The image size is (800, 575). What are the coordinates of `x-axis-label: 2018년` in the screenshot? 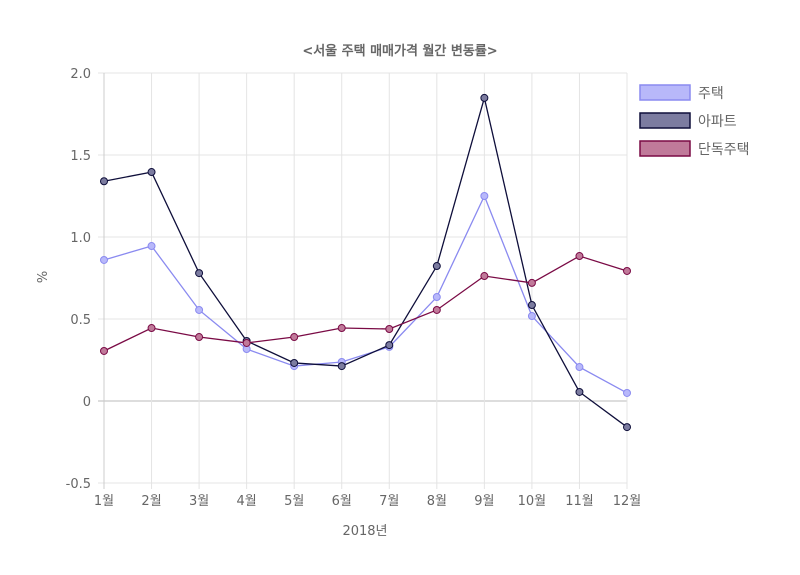 It's located at (364, 531).